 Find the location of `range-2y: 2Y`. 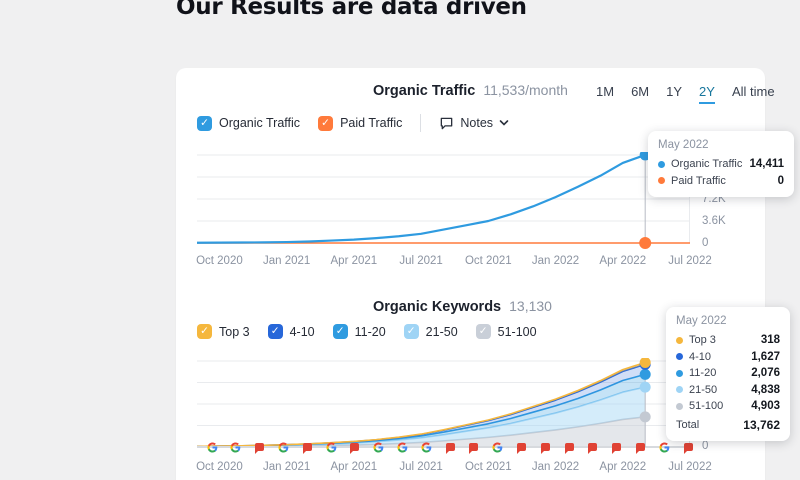

range-2y: 2Y is located at coordinates (707, 94).